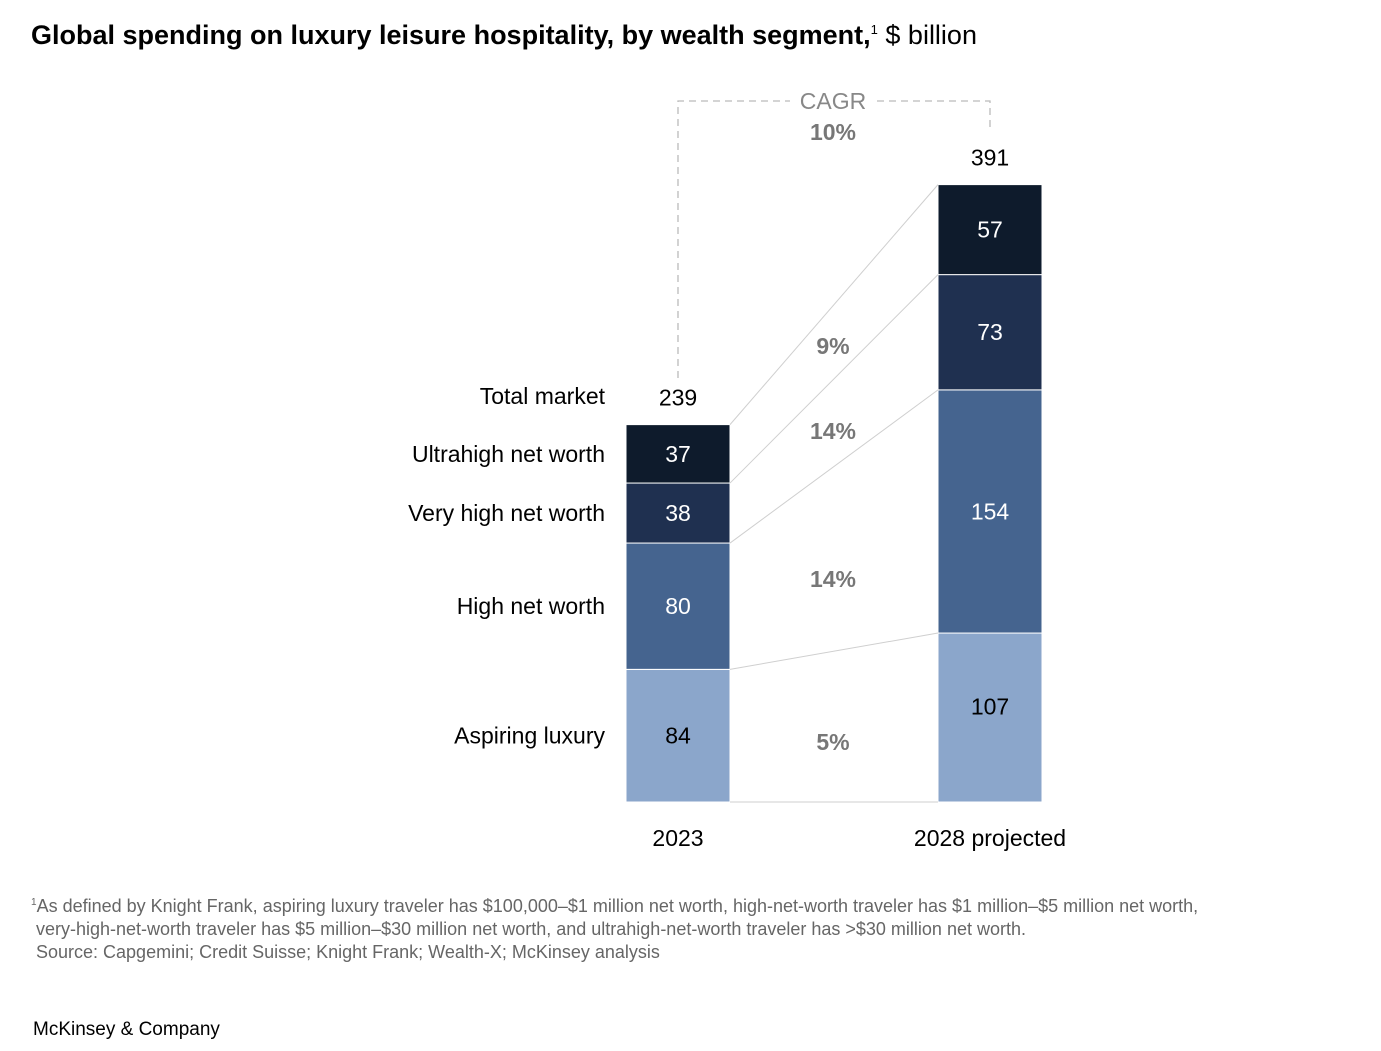 The height and width of the screenshot is (1051, 1381). What do you see at coordinates (832, 742) in the screenshot?
I see `segment-cagr-label: 5%` at bounding box center [832, 742].